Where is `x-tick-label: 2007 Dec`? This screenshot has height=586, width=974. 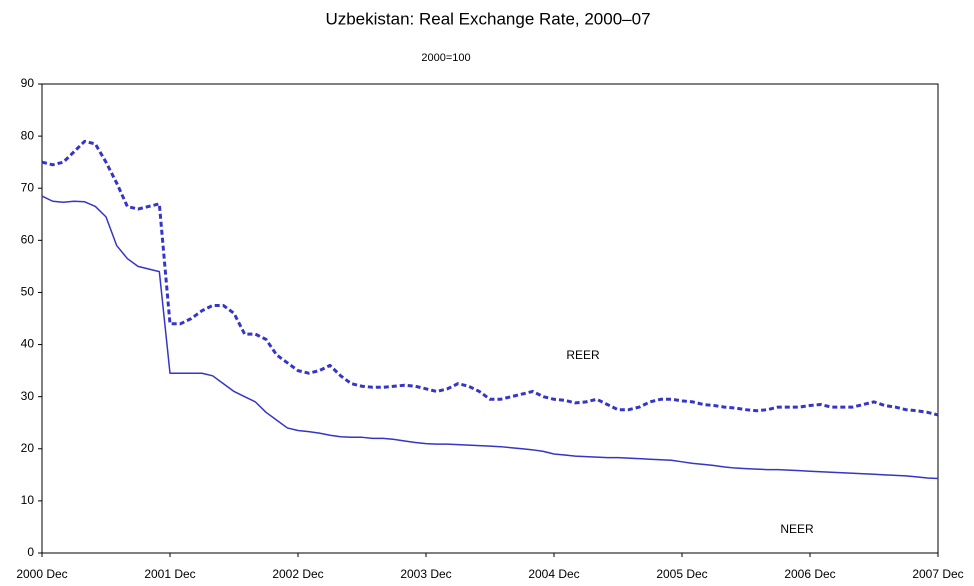
x-tick-label: 2007 Dec is located at coordinates (937, 574).